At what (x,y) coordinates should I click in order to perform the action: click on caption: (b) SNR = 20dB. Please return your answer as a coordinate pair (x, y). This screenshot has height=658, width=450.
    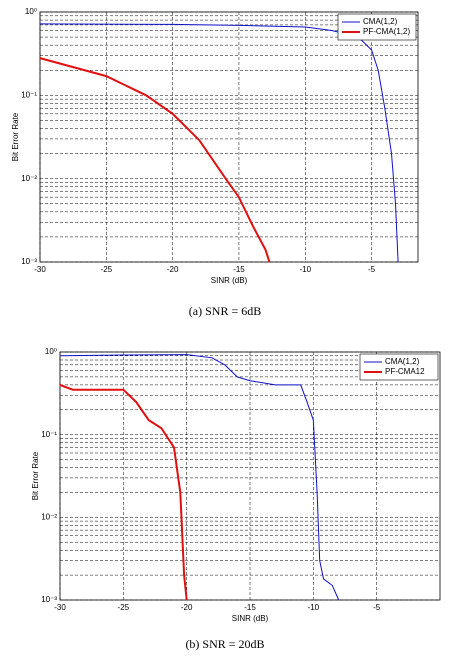
    Looking at the image, I should click on (224, 644).